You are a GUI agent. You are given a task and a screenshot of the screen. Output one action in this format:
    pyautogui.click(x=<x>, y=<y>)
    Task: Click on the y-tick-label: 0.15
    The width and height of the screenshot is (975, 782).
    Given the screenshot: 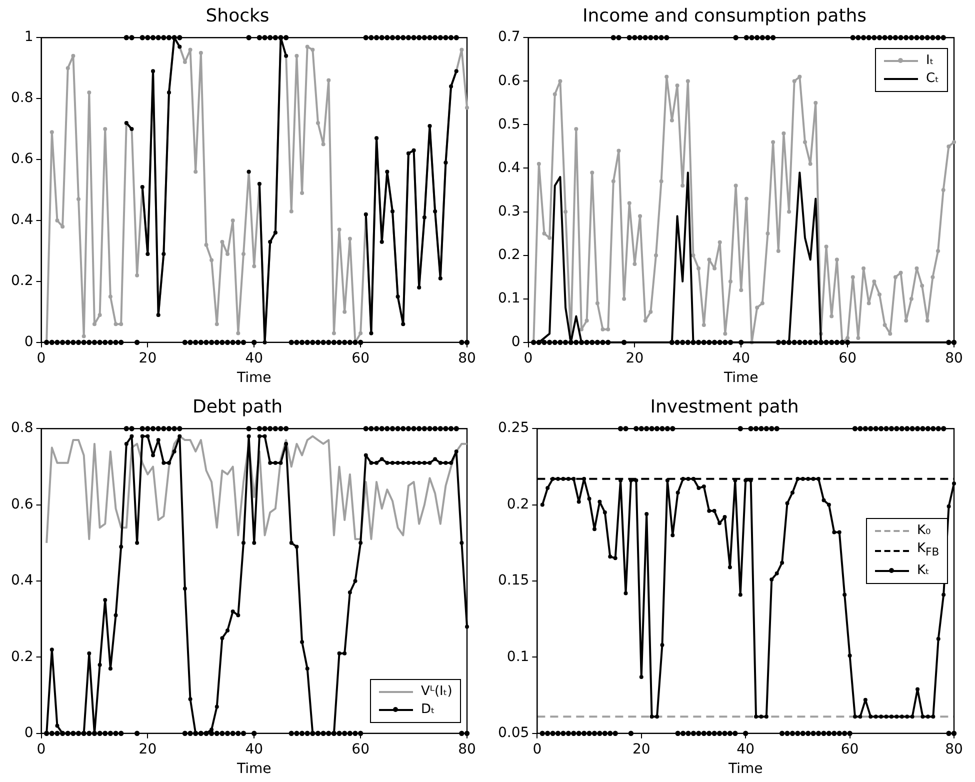 What is the action you would take?
    pyautogui.click(x=514, y=580)
    